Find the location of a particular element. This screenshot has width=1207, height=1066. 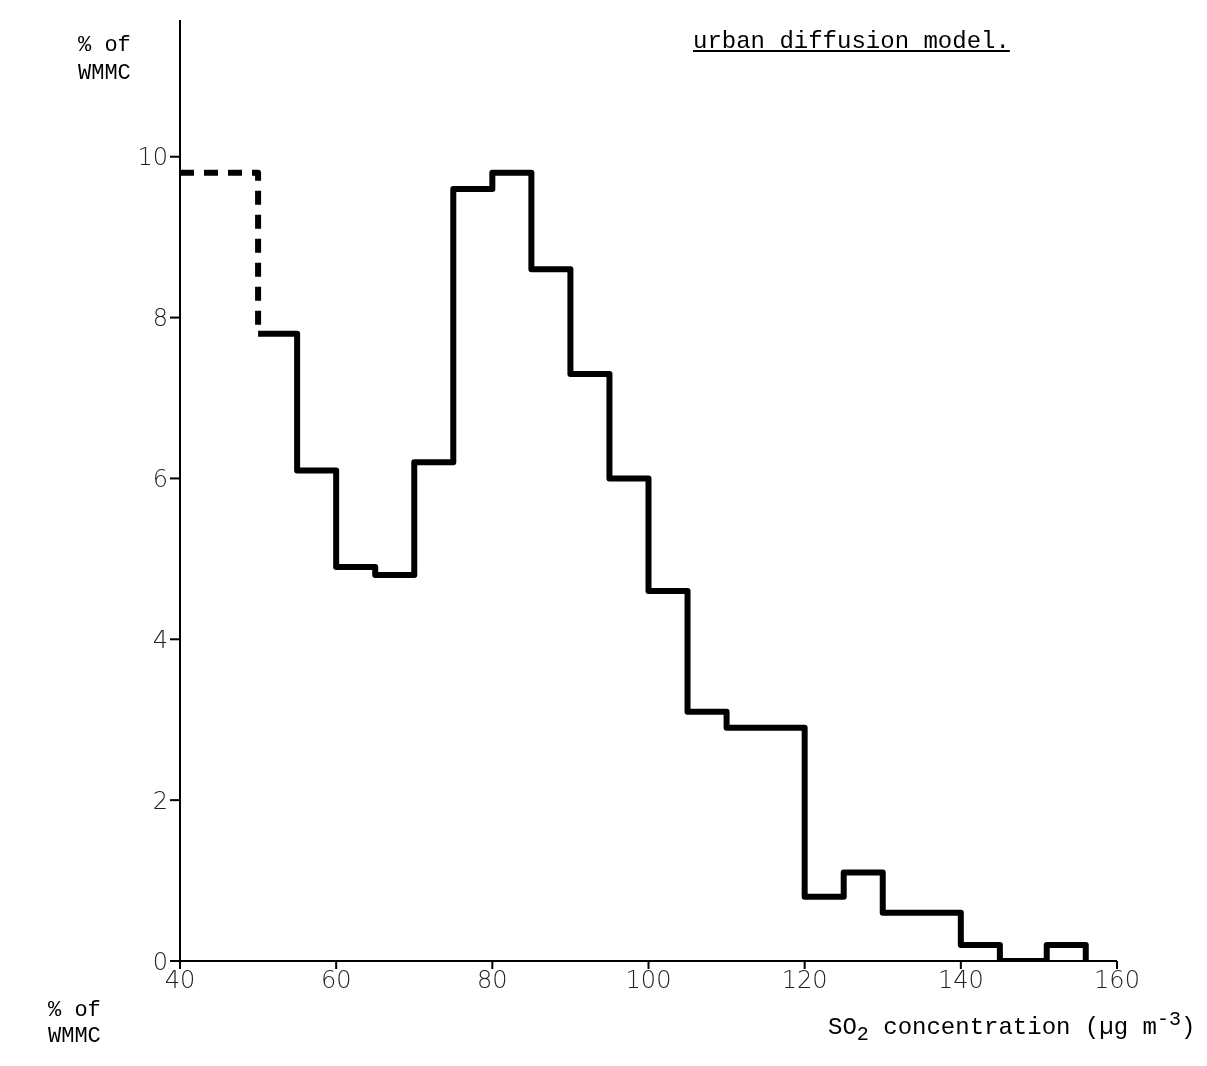

x-tick-label: 140 is located at coordinates (960, 980).